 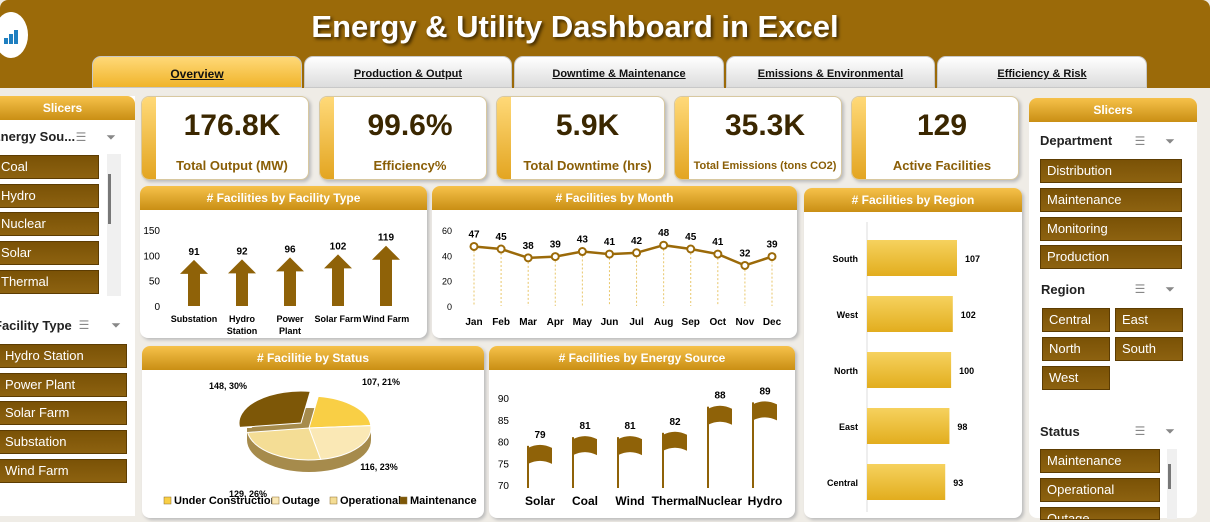 I want to click on slicer-item-maintenance-status: Maintenance, so click(x=1100, y=461).